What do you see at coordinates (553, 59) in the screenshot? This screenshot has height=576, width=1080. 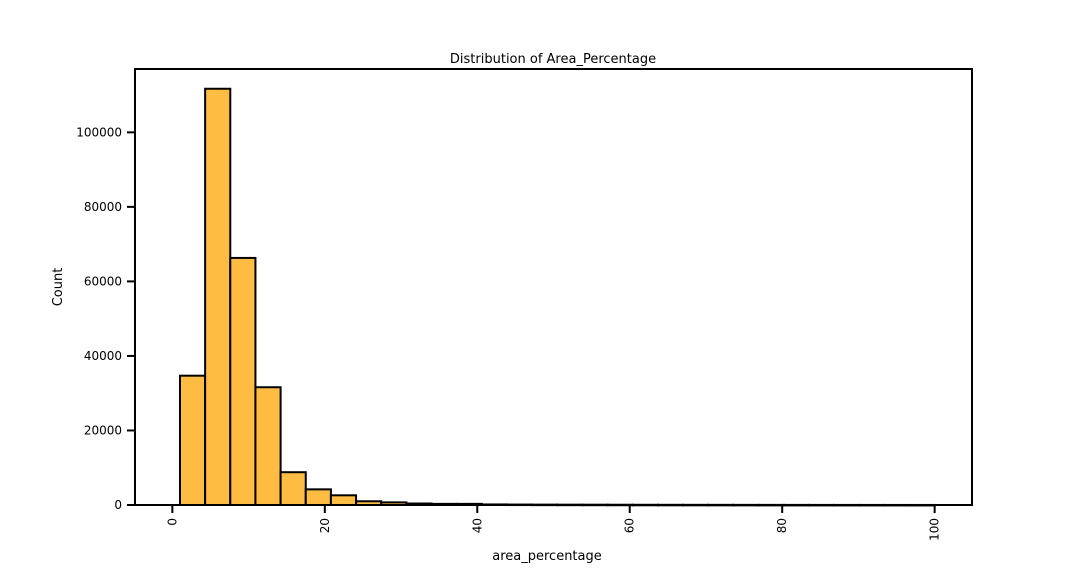 I see `chart-title: Distribution of Area_Percentage` at bounding box center [553, 59].